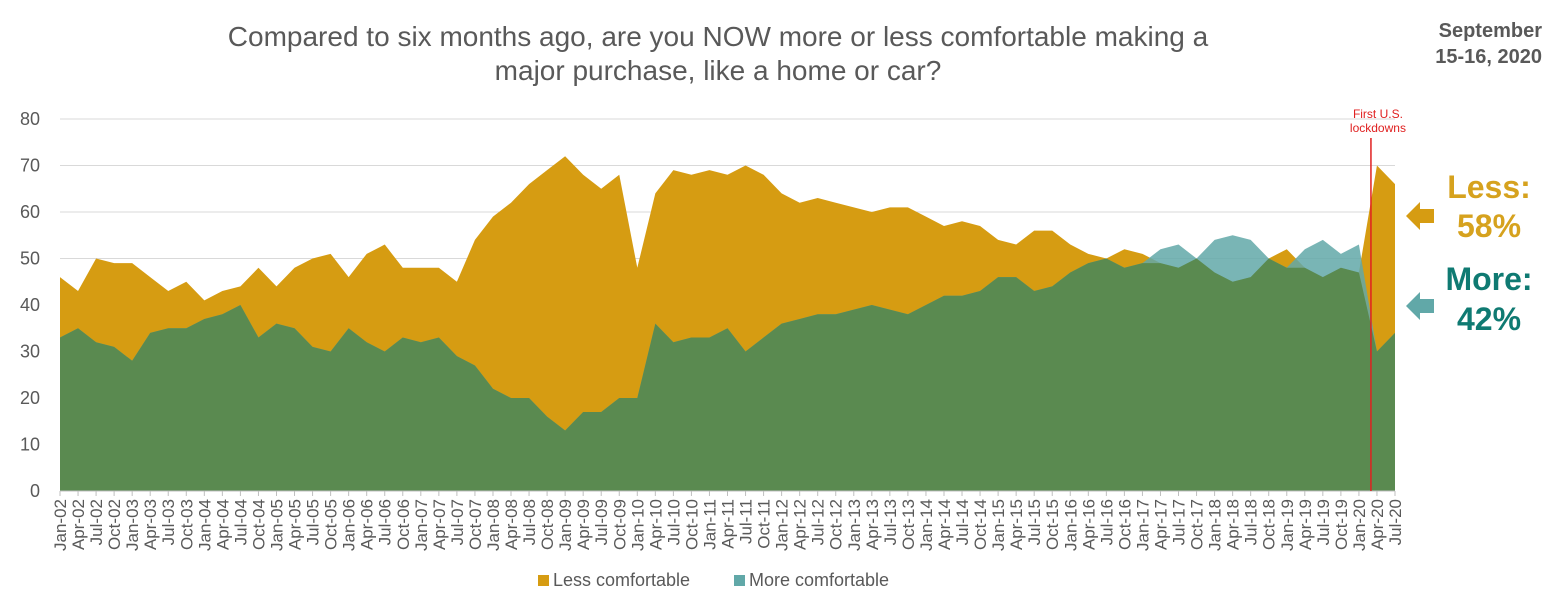 The height and width of the screenshot is (615, 1558). What do you see at coordinates (475, 524) in the screenshot?
I see `x-tick-label: Oct-07` at bounding box center [475, 524].